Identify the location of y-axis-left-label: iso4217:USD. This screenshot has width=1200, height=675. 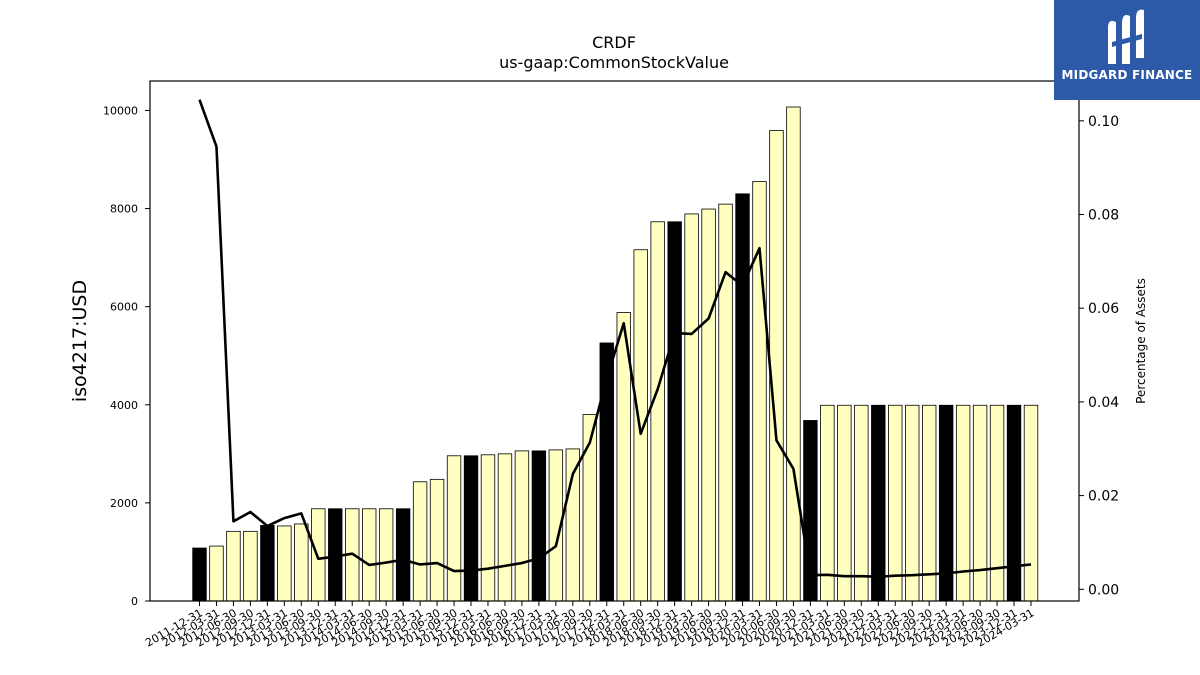
(80, 341).